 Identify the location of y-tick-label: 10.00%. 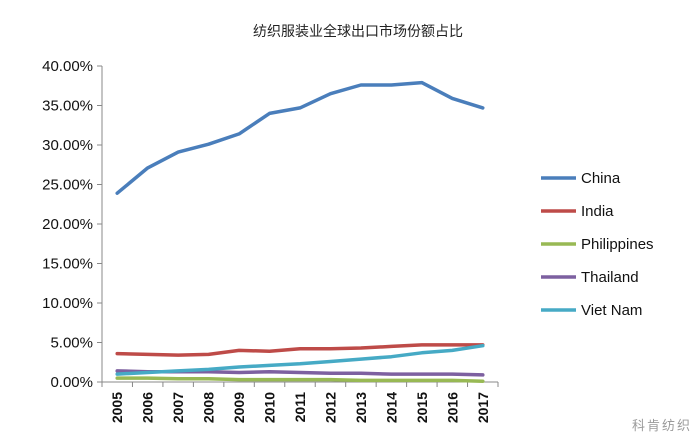
(67, 303).